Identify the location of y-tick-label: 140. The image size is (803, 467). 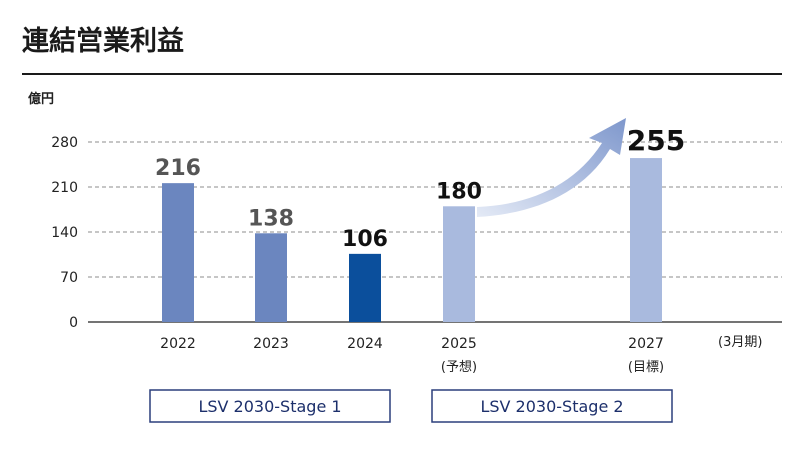
(64, 233).